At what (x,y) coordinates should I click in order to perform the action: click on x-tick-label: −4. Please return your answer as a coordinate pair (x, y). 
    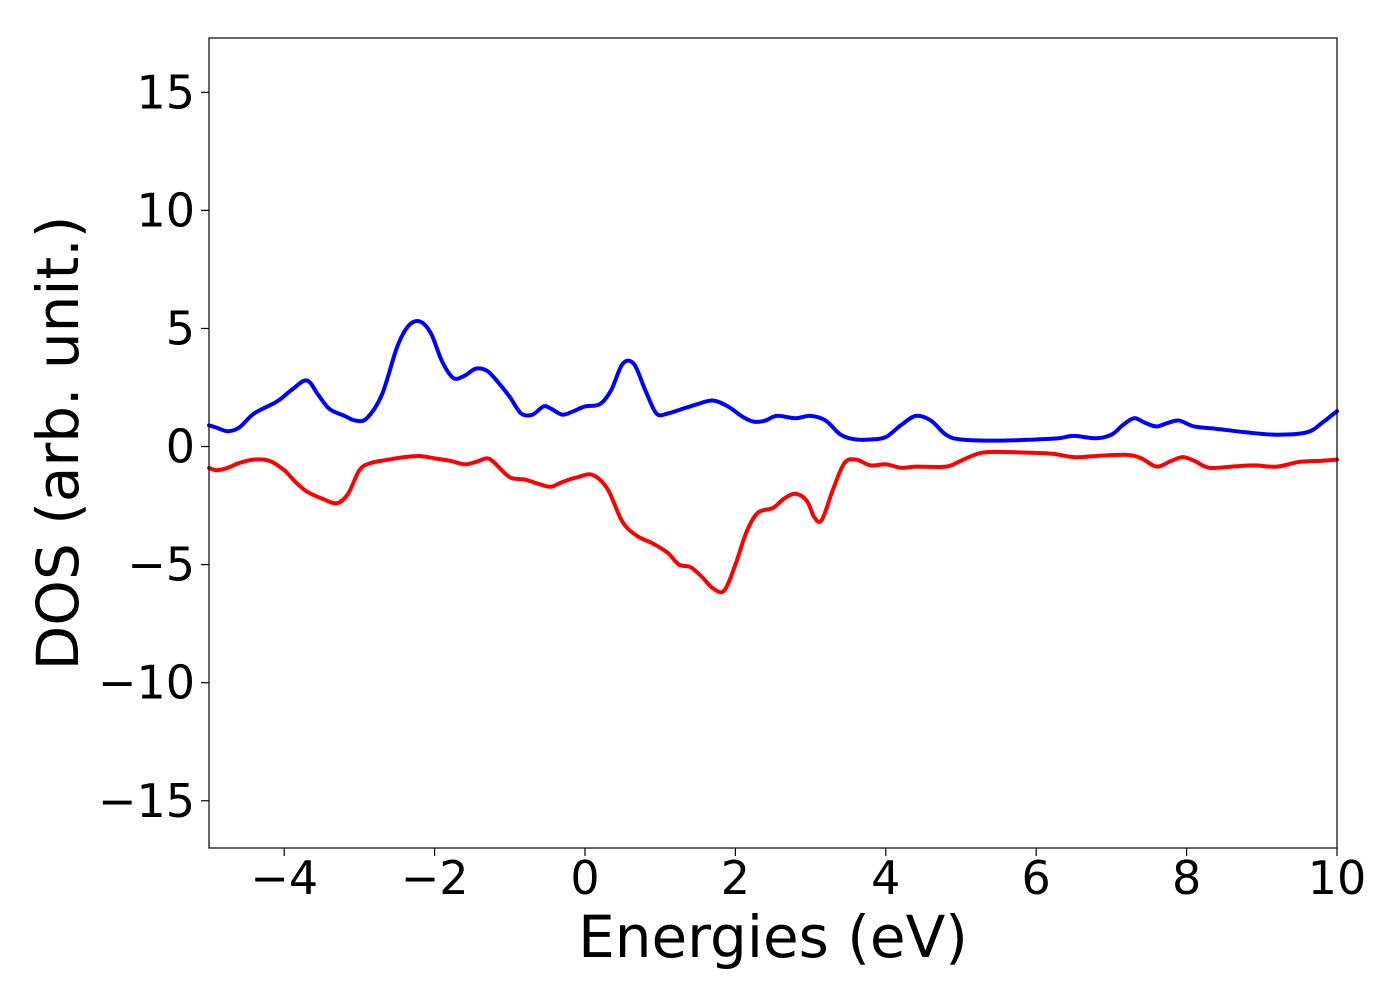
    Looking at the image, I should click on (284, 878).